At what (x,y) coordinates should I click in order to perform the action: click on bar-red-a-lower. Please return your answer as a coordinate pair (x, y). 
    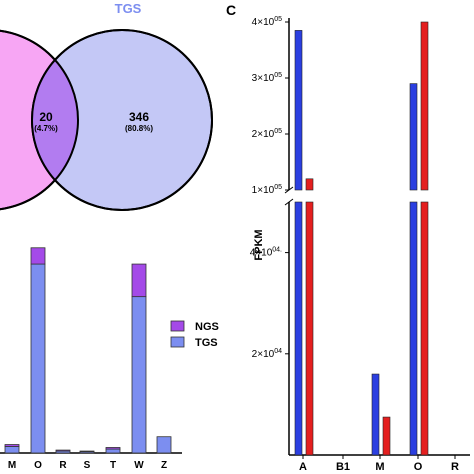
    Looking at the image, I should click on (309, 328).